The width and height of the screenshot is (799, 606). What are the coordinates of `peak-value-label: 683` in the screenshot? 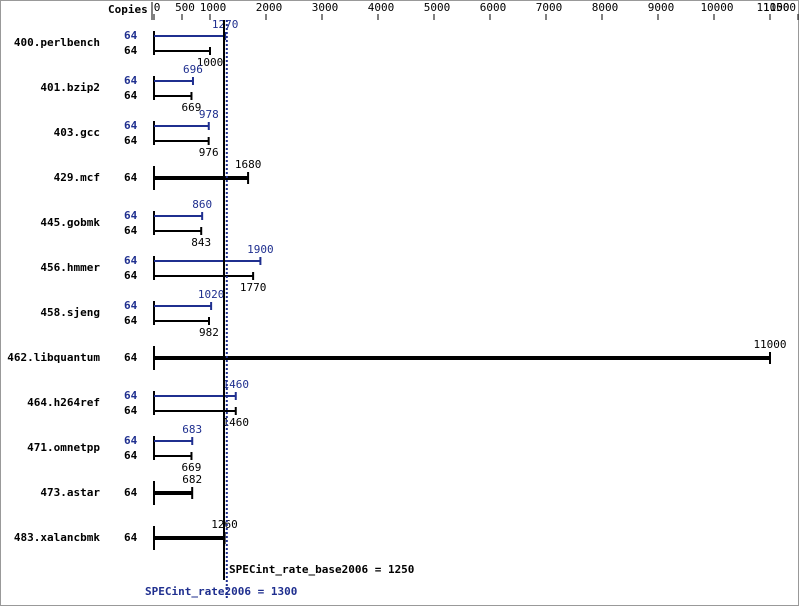 It's located at (192, 429).